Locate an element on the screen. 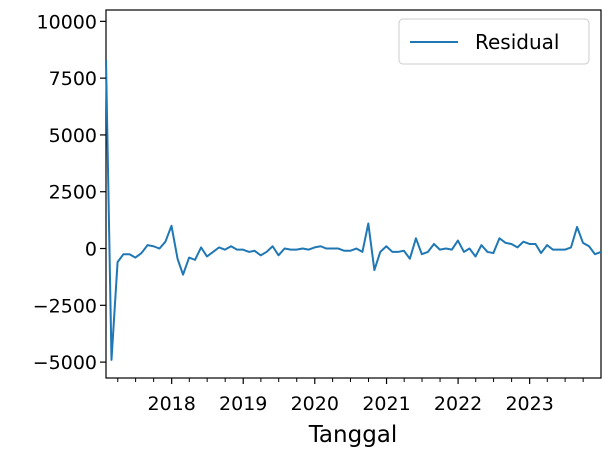 This screenshot has height=458, width=611. legend: Residual is located at coordinates (494, 41).